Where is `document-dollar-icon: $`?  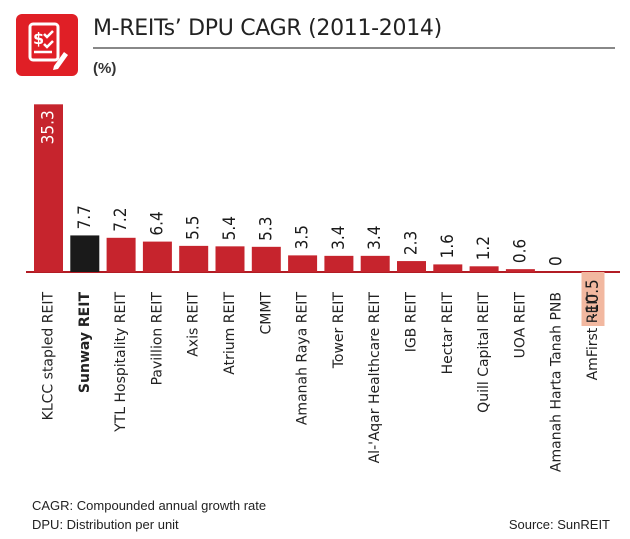
document-dollar-icon: $ is located at coordinates (47, 45).